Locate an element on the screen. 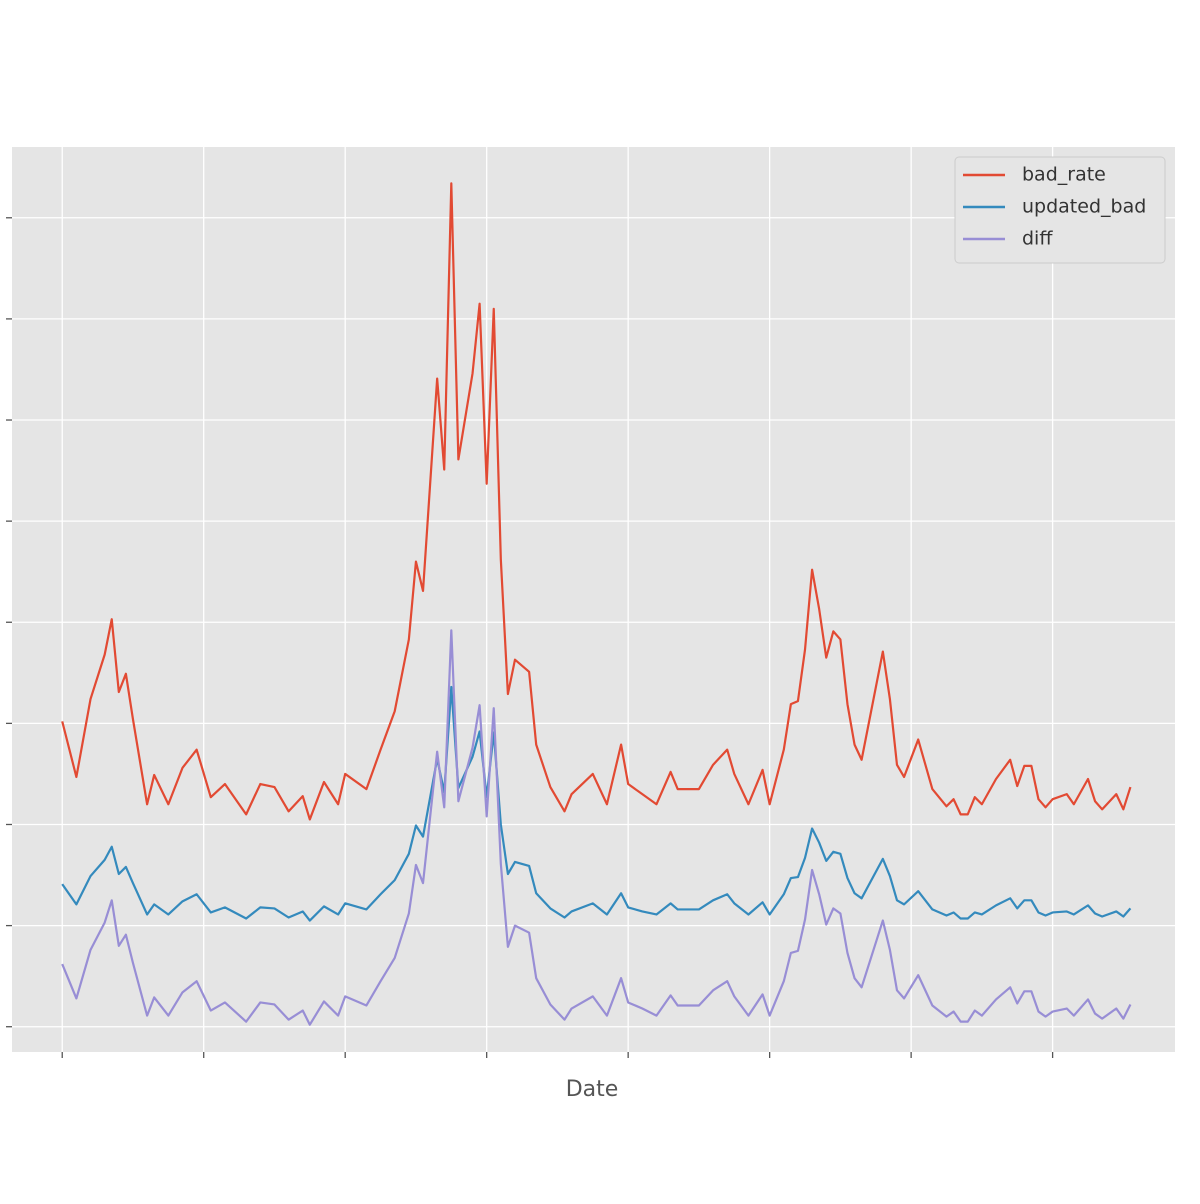  x-axis-label: Date is located at coordinates (592, 1089).